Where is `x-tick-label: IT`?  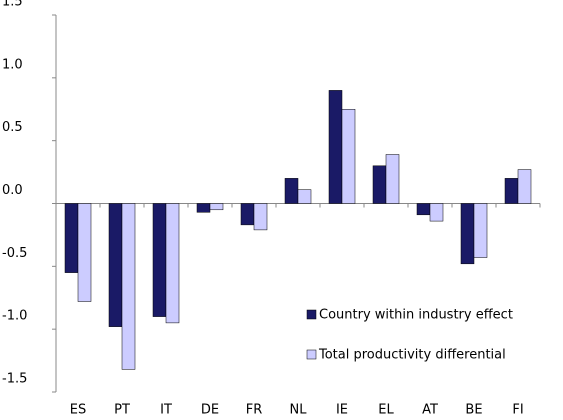
x-tick-label: IT is located at coordinates (166, 410).